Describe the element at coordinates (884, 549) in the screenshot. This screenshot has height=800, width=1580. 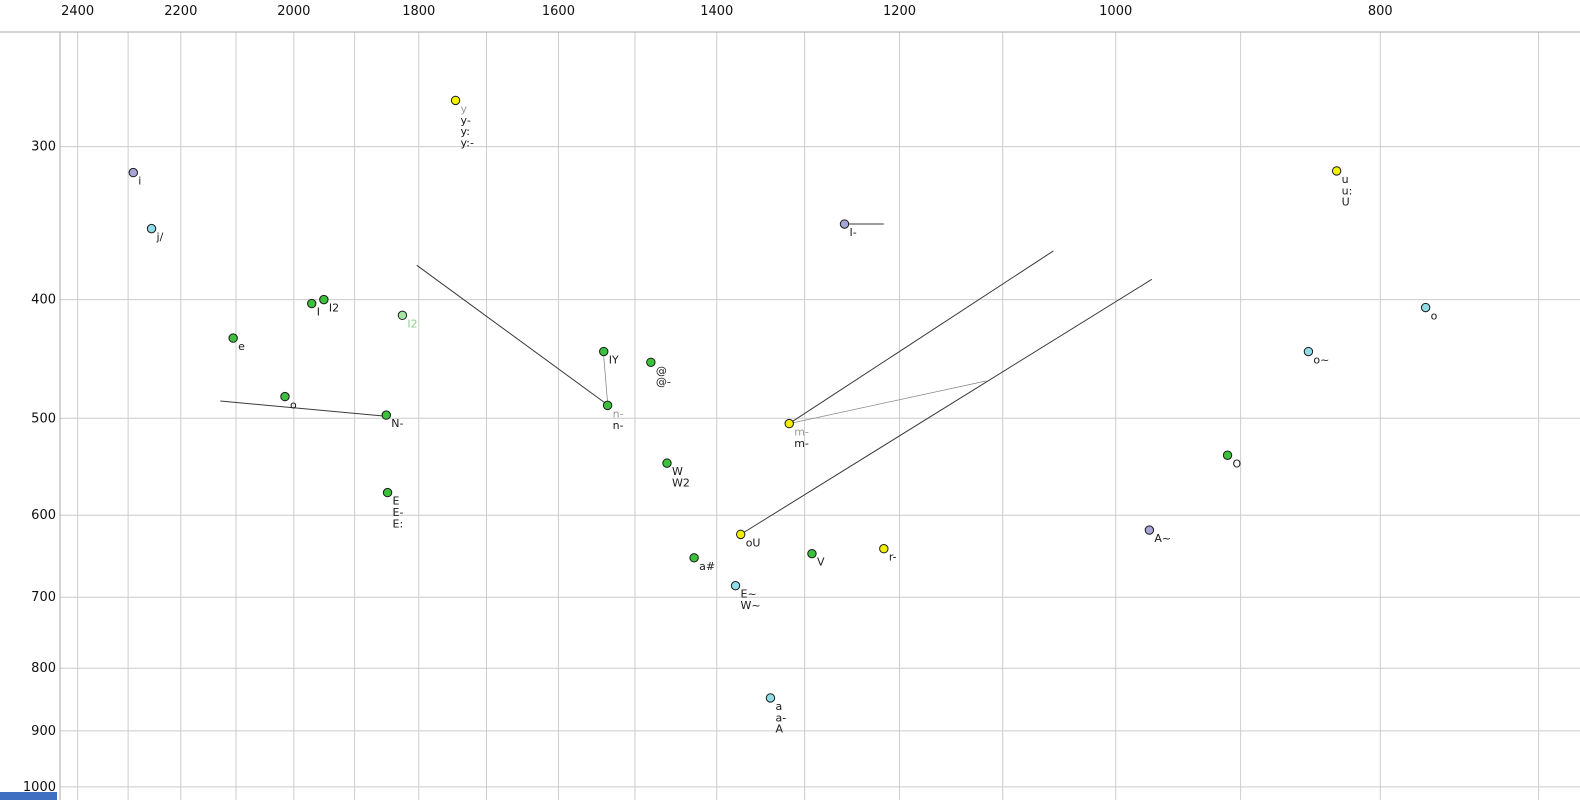
I see `data-point-r-` at that location.